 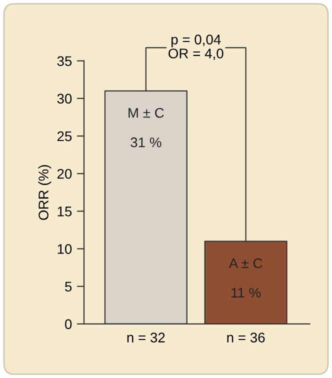 I want to click on y-tick-label: 20, so click(x=64, y=173).